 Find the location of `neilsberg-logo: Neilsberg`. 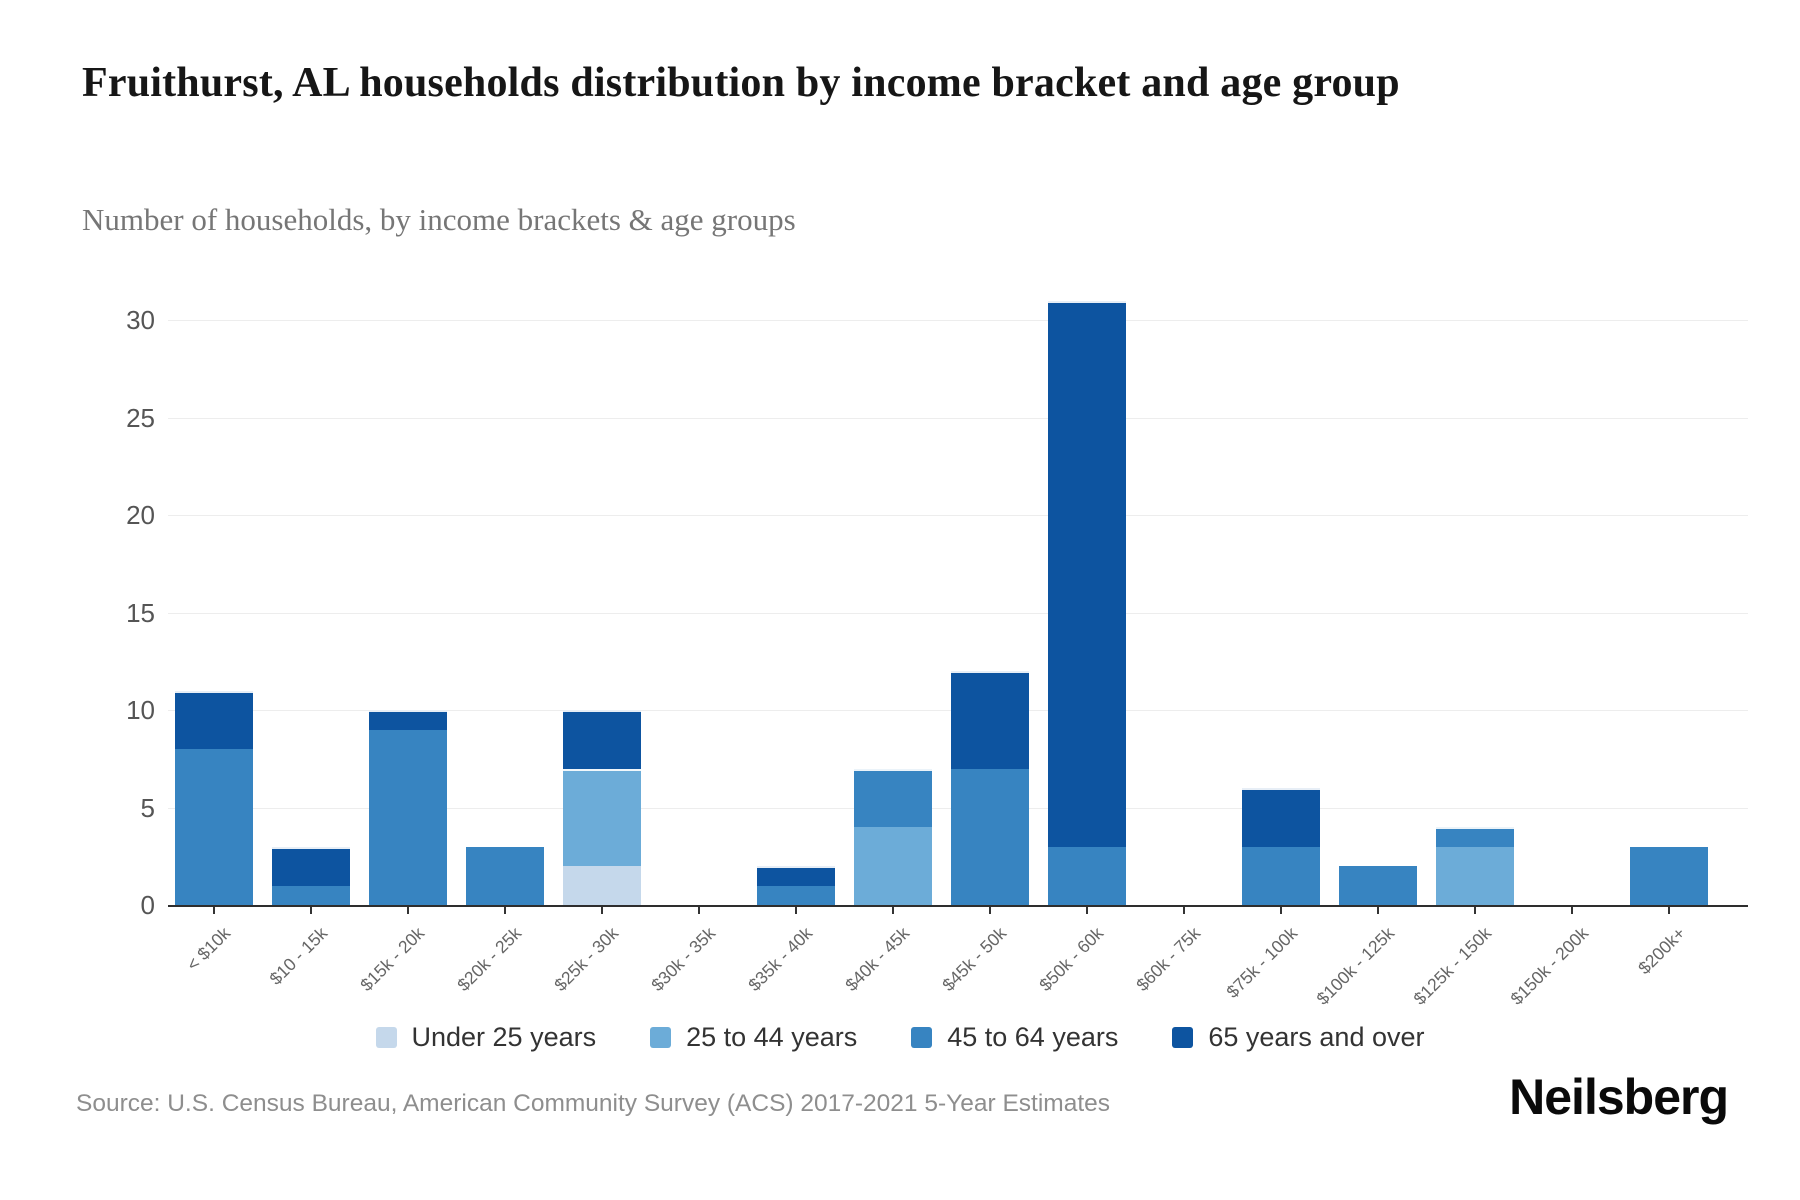

neilsberg-logo: Neilsberg is located at coordinates (1619, 1097).